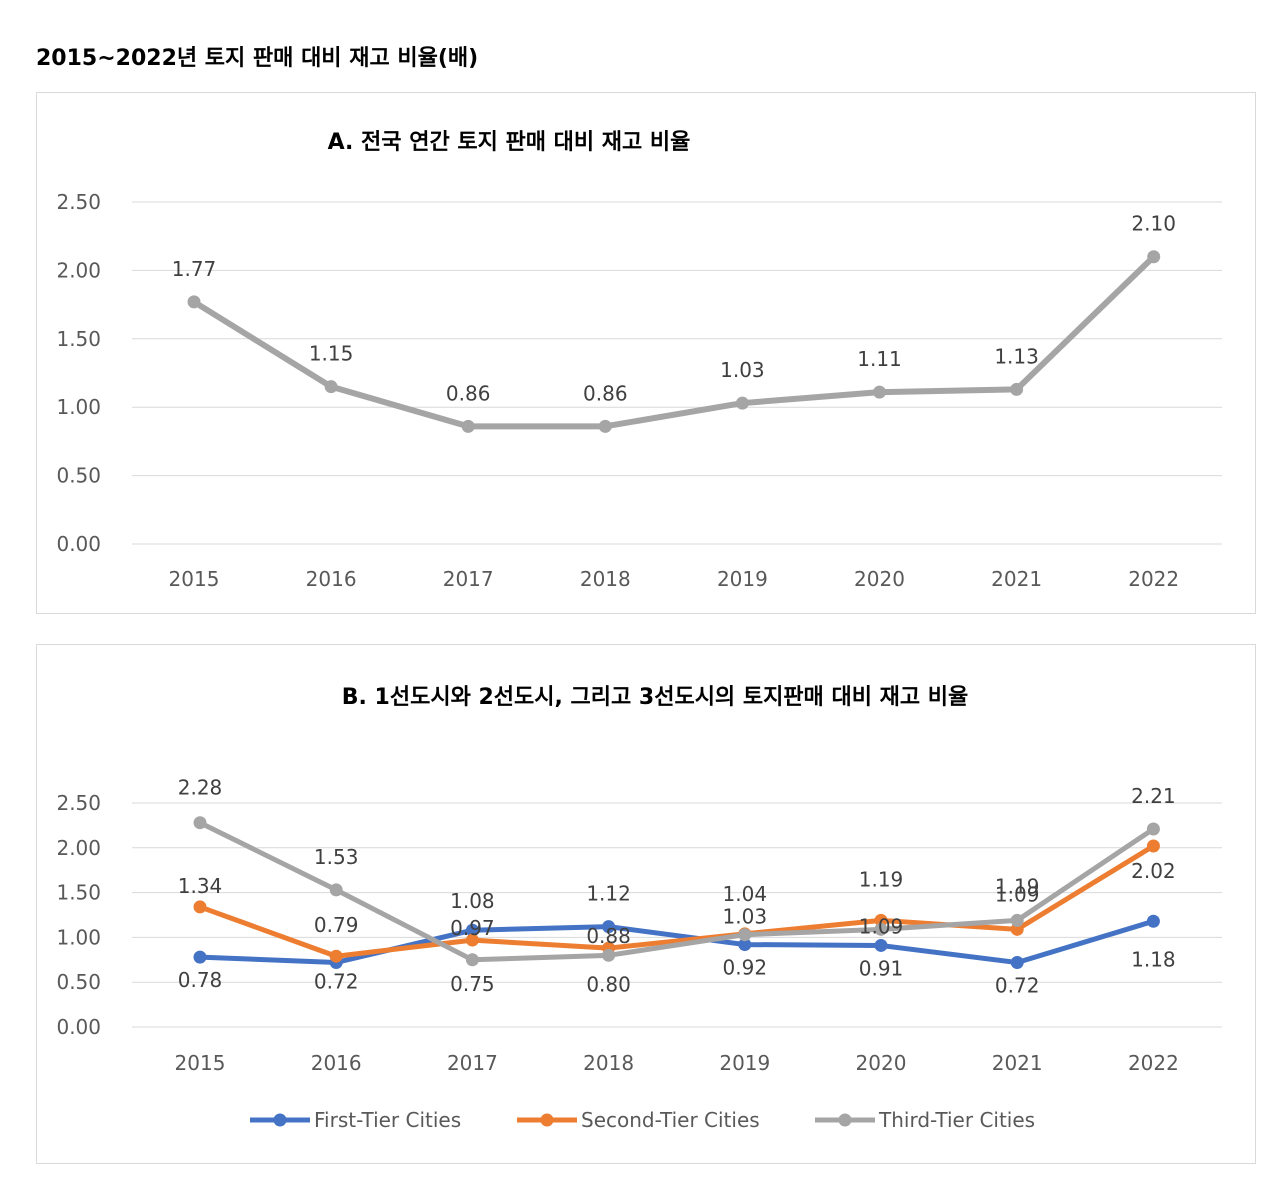 The image size is (1280, 1180). I want to click on data-label: 0.75, so click(472, 984).